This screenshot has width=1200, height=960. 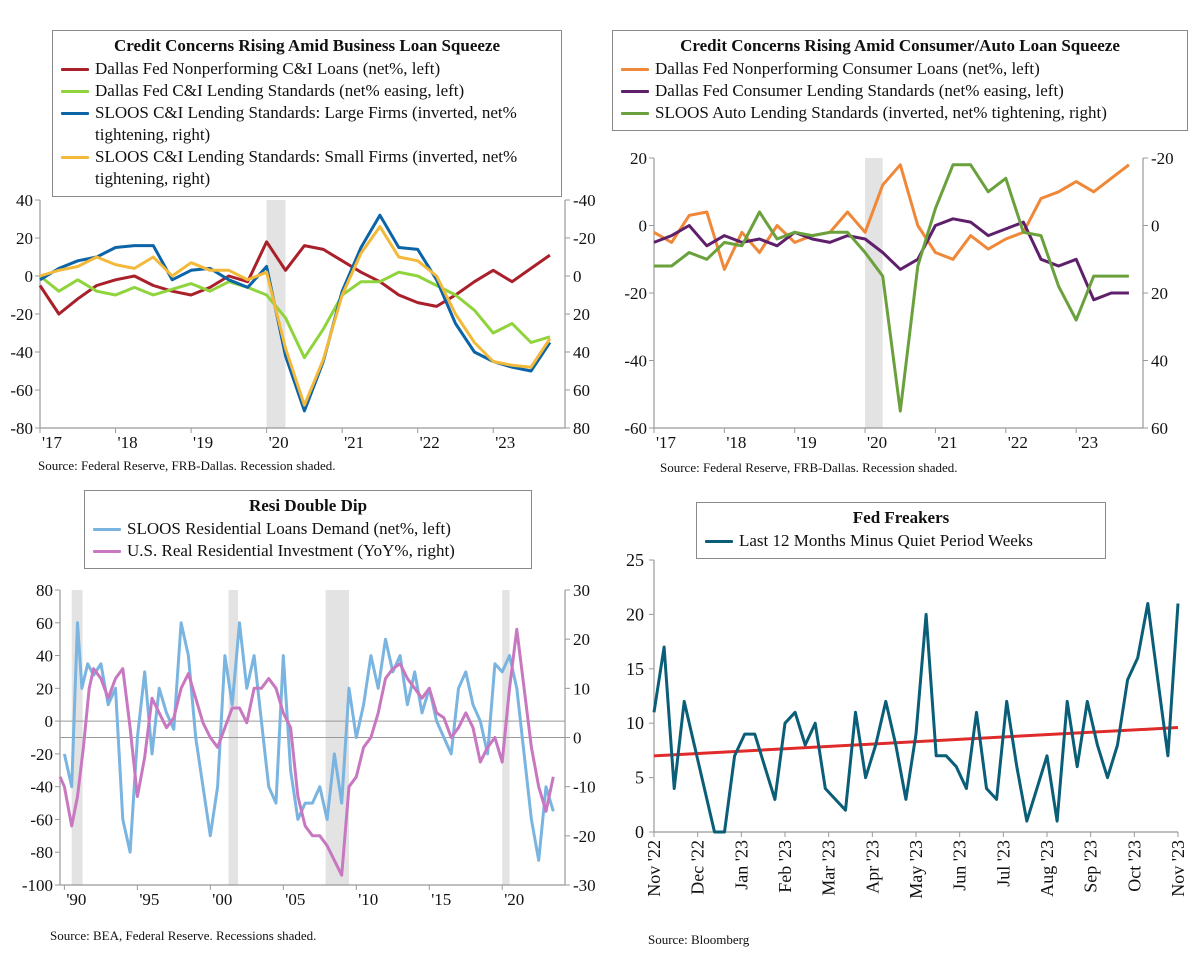 I want to click on y-tick-label: 60, so click(x=44, y=623).